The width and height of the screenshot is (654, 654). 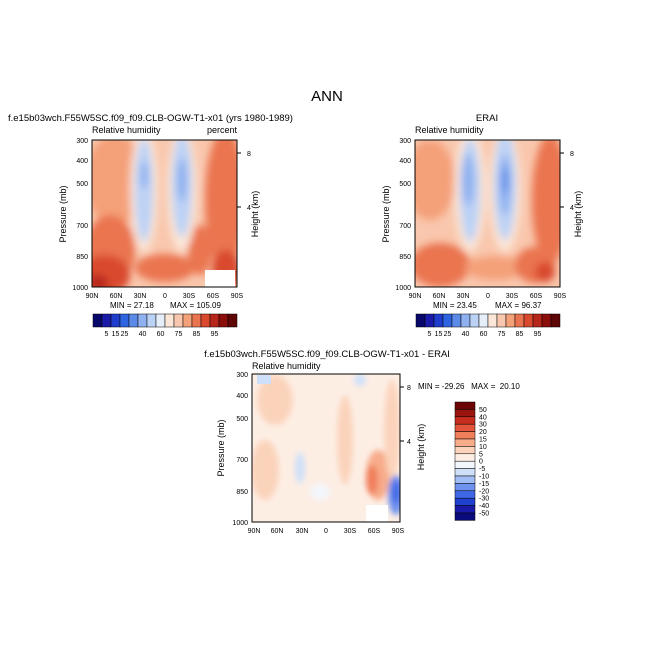 What do you see at coordinates (520, 334) in the screenshot?
I see `colorbar-label: 85` at bounding box center [520, 334].